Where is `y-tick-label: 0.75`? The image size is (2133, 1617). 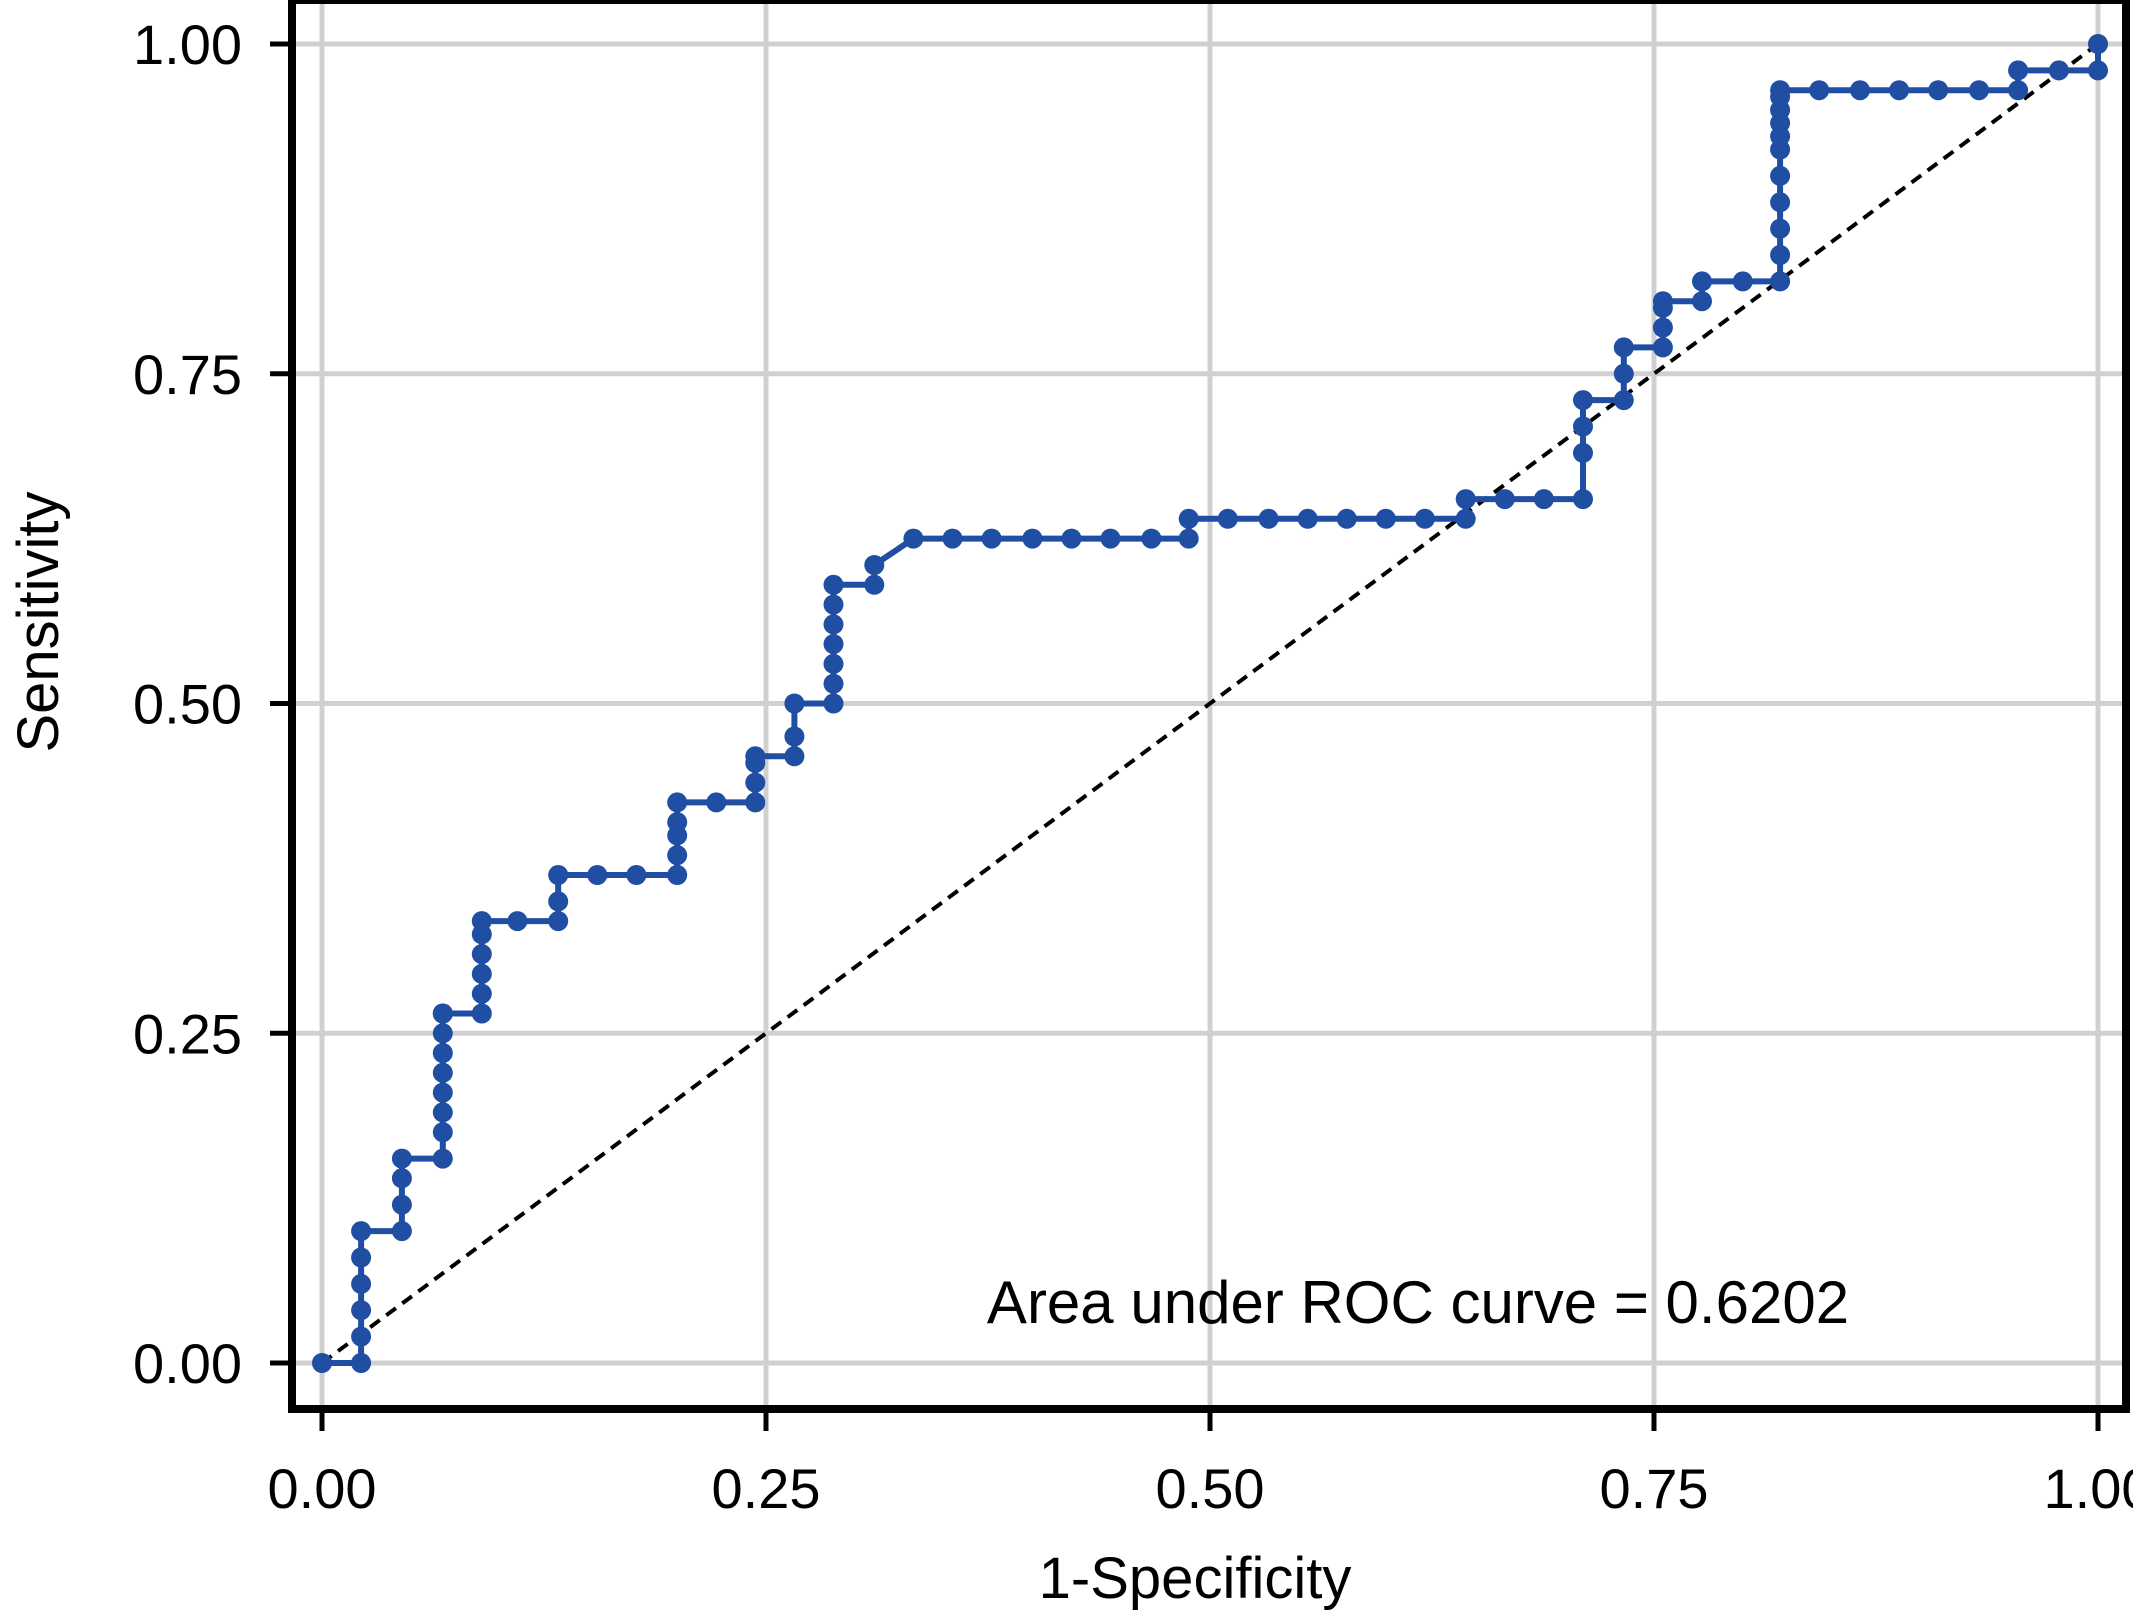 y-tick-label: 0.75 is located at coordinates (187, 374).